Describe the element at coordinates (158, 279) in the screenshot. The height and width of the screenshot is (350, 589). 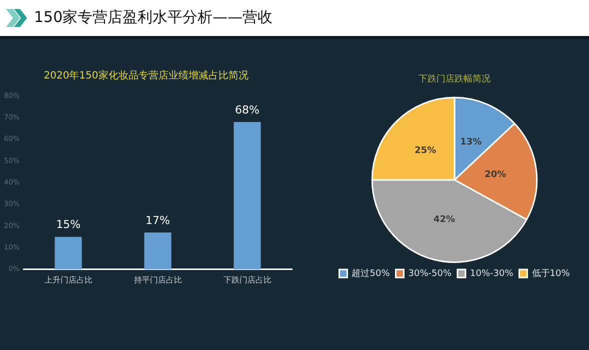
I see `x-tick-label: 持平门店占比` at that location.